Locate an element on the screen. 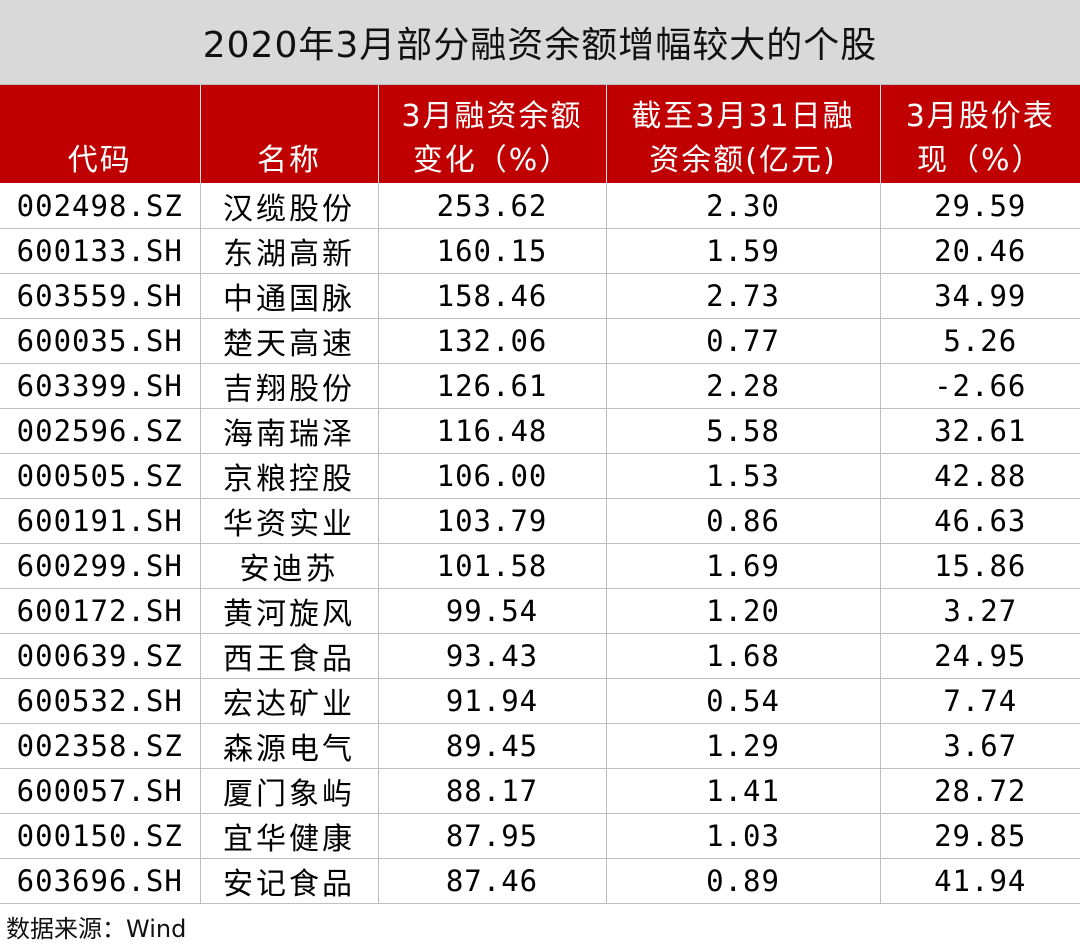  table-row: 600299.SH 安迪苏 101.58 1.69 15.86 is located at coordinates (540, 566).